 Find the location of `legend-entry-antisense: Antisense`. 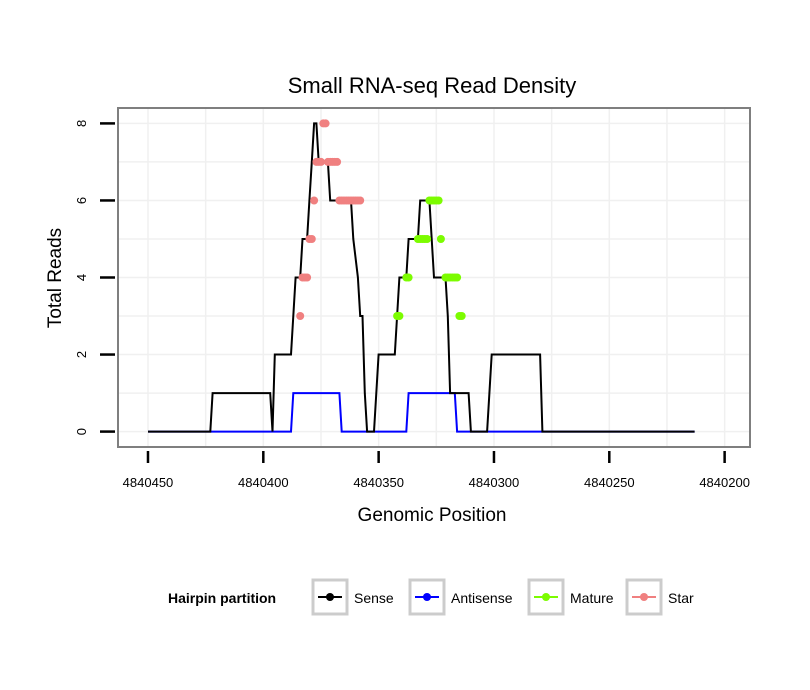

legend-entry-antisense: Antisense is located at coordinates (460, 597).